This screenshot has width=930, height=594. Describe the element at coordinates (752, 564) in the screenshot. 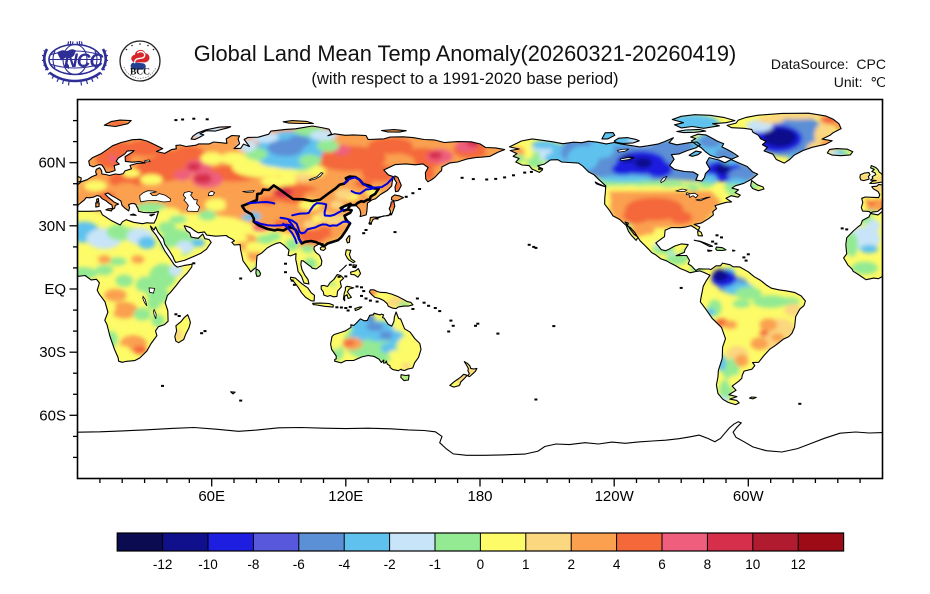

I see `svg-text: 10` at that location.